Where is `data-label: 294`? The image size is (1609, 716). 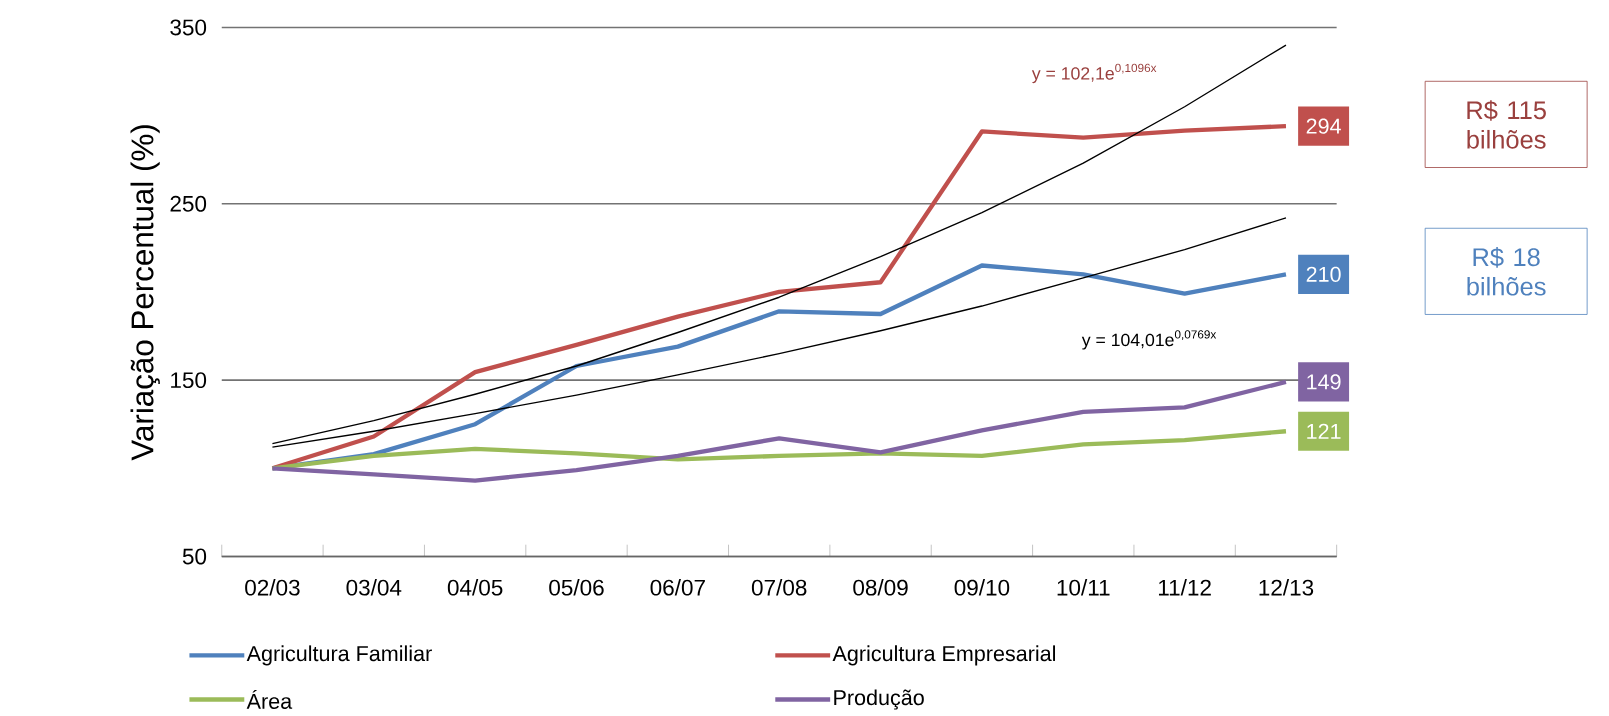 data-label: 294 is located at coordinates (1323, 126).